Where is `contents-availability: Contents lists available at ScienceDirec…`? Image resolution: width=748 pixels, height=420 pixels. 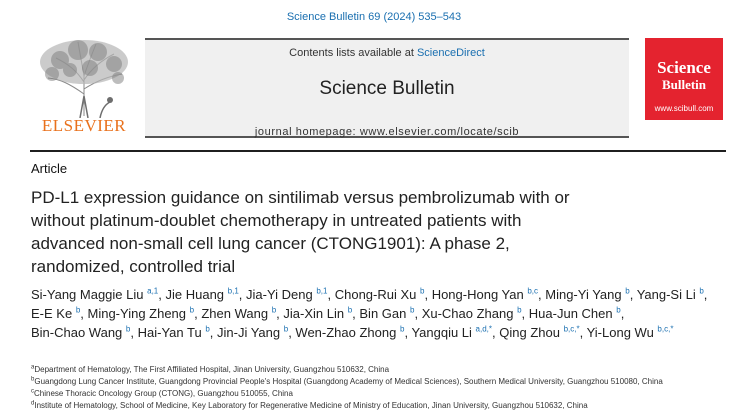
contents-availability: Contents lists available at ScienceDirec… is located at coordinates (387, 53).